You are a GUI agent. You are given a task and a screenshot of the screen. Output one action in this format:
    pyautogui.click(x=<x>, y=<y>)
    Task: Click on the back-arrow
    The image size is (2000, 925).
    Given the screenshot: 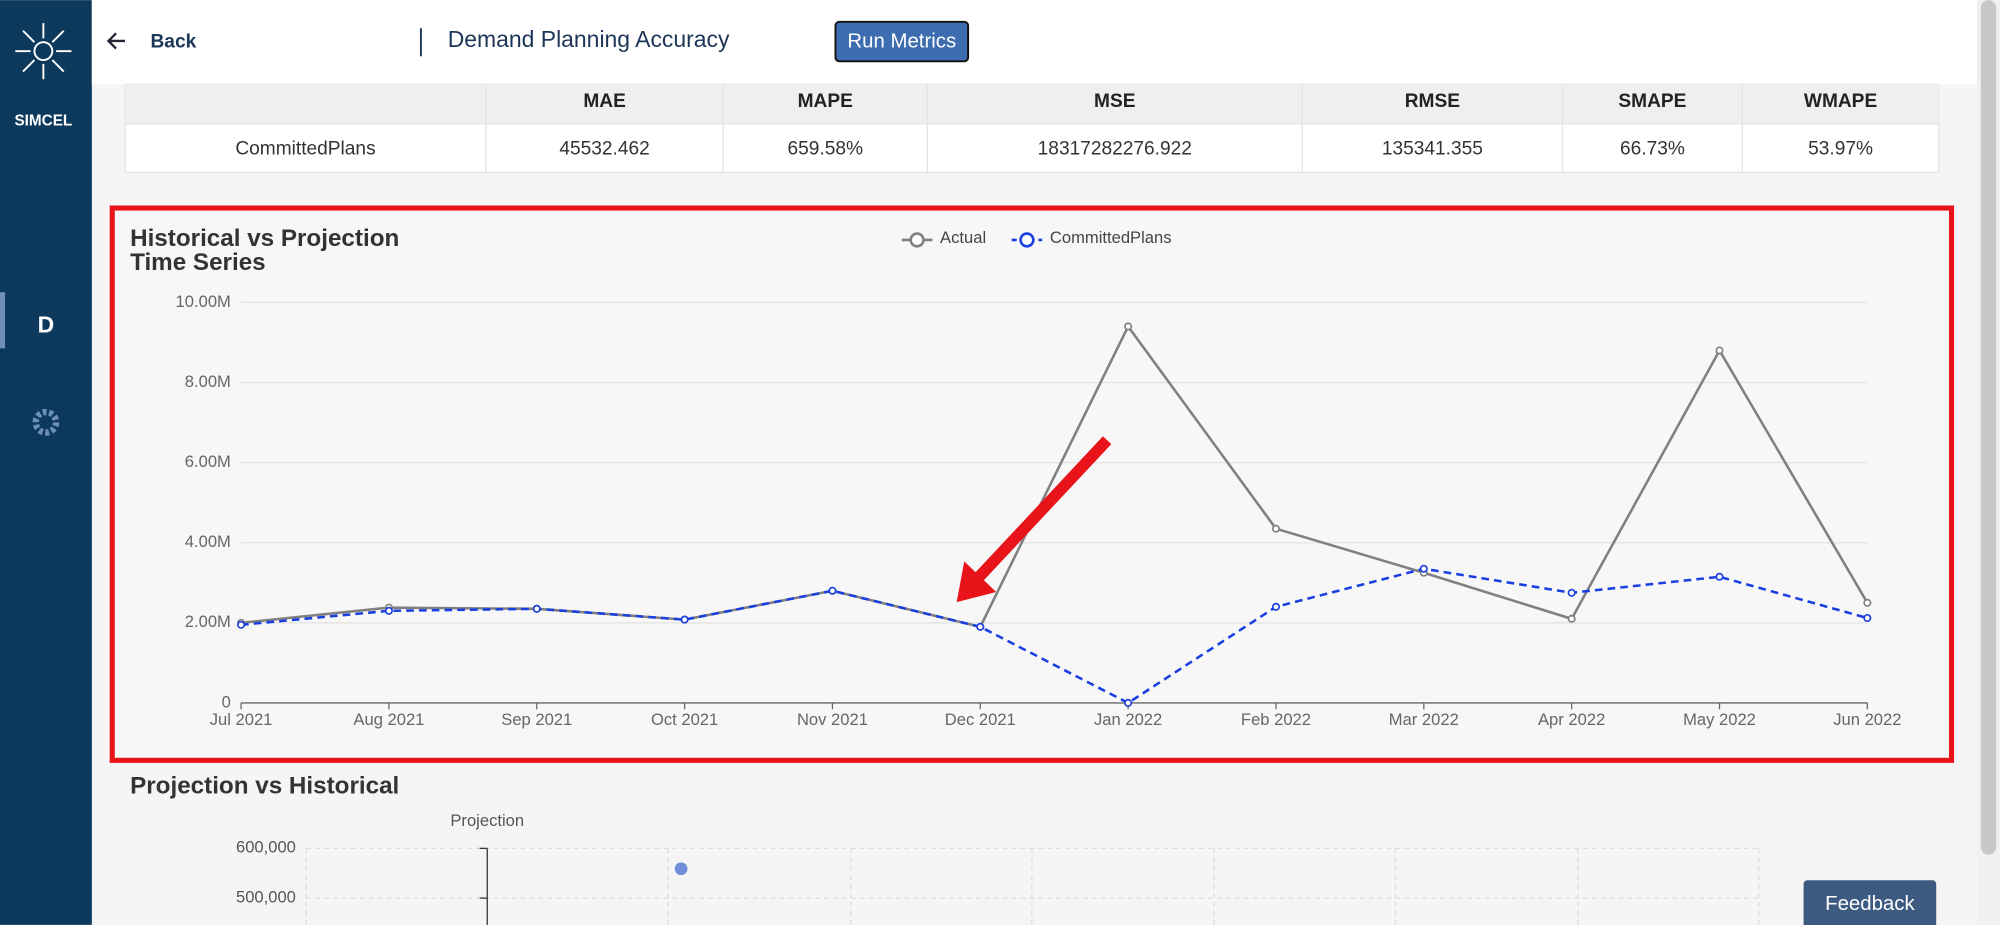 What is the action you would take?
    pyautogui.click(x=115, y=41)
    